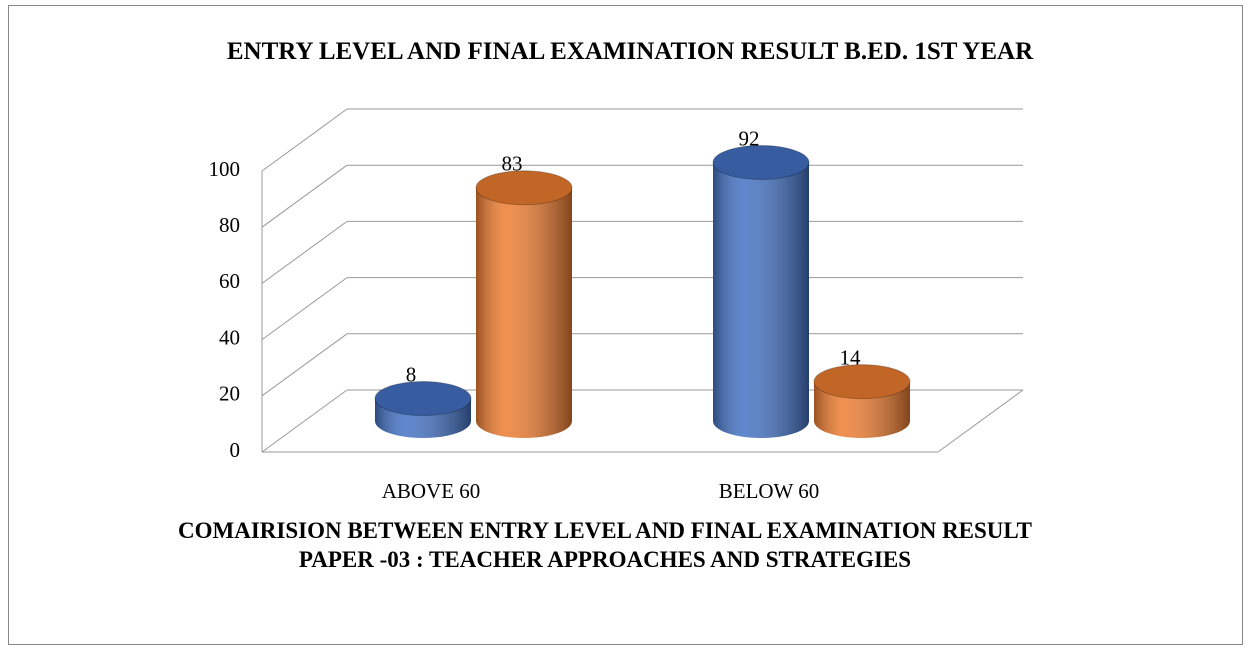 This screenshot has height=645, width=1253. Describe the element at coordinates (235, 450) in the screenshot. I see `y-tick-label: 0` at that location.